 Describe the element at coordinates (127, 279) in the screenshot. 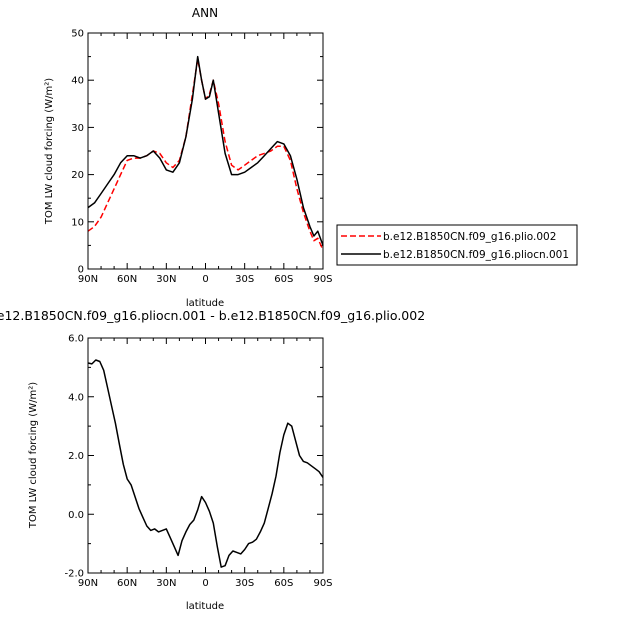

I see `top-x-tick-label: 60N` at that location.